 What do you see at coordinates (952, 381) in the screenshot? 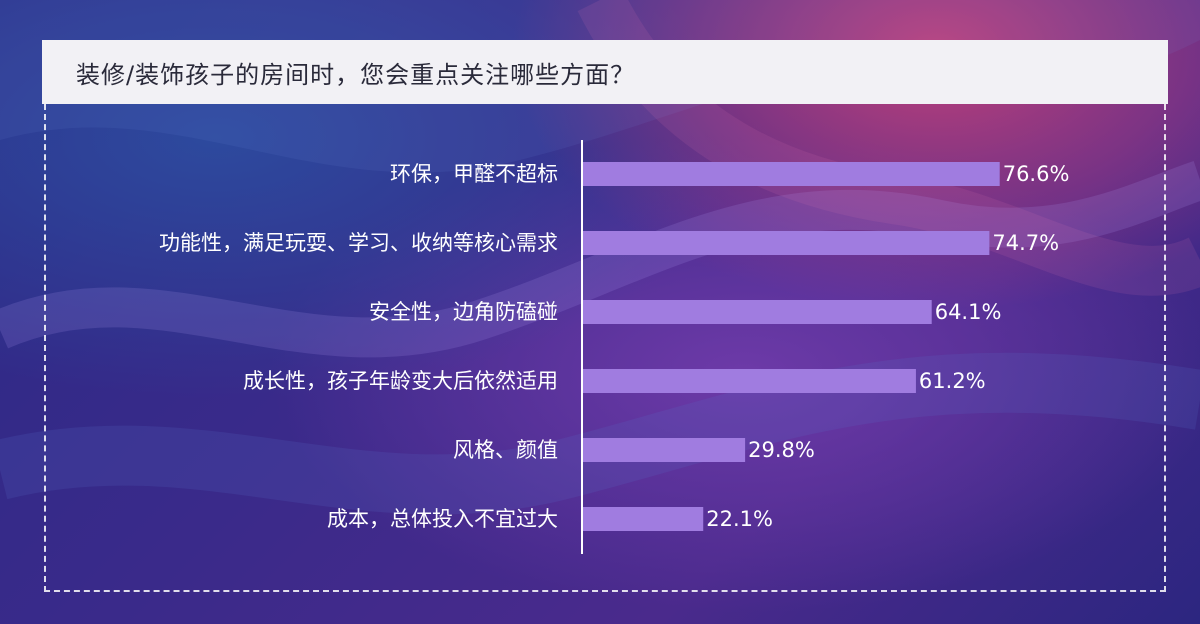
I see `value-label-3: 61.2%` at bounding box center [952, 381].